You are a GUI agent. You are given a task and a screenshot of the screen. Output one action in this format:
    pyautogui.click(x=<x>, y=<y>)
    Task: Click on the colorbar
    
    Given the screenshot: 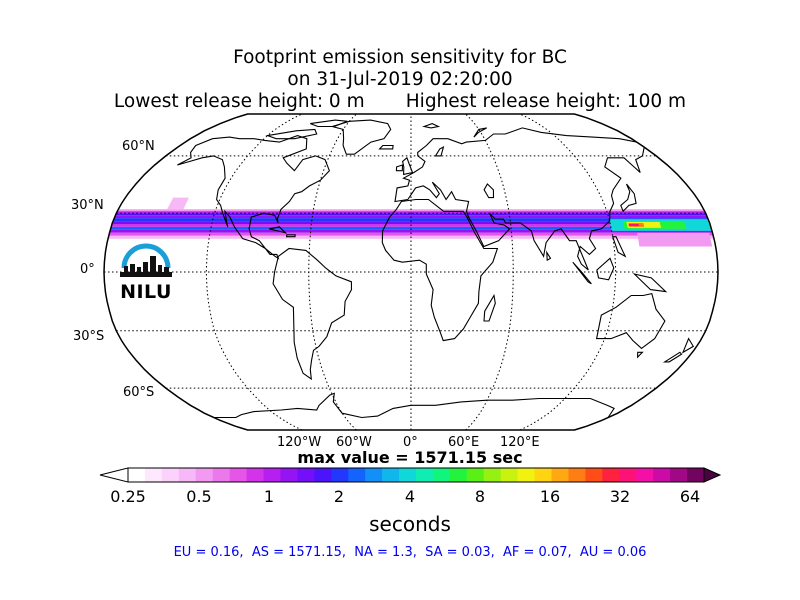 What is the action you would take?
    pyautogui.click(x=410, y=475)
    